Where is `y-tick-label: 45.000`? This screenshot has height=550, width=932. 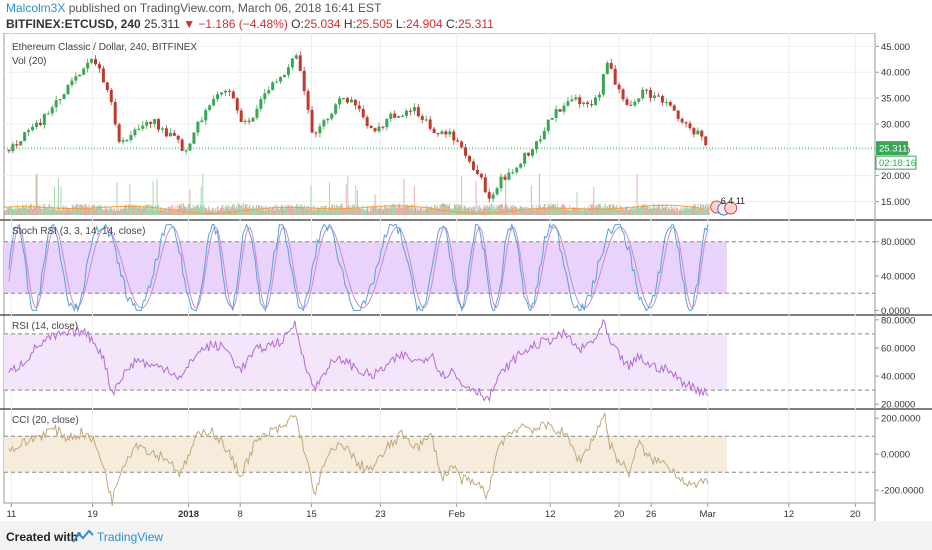 y-tick-label: 45.000 is located at coordinates (895, 47).